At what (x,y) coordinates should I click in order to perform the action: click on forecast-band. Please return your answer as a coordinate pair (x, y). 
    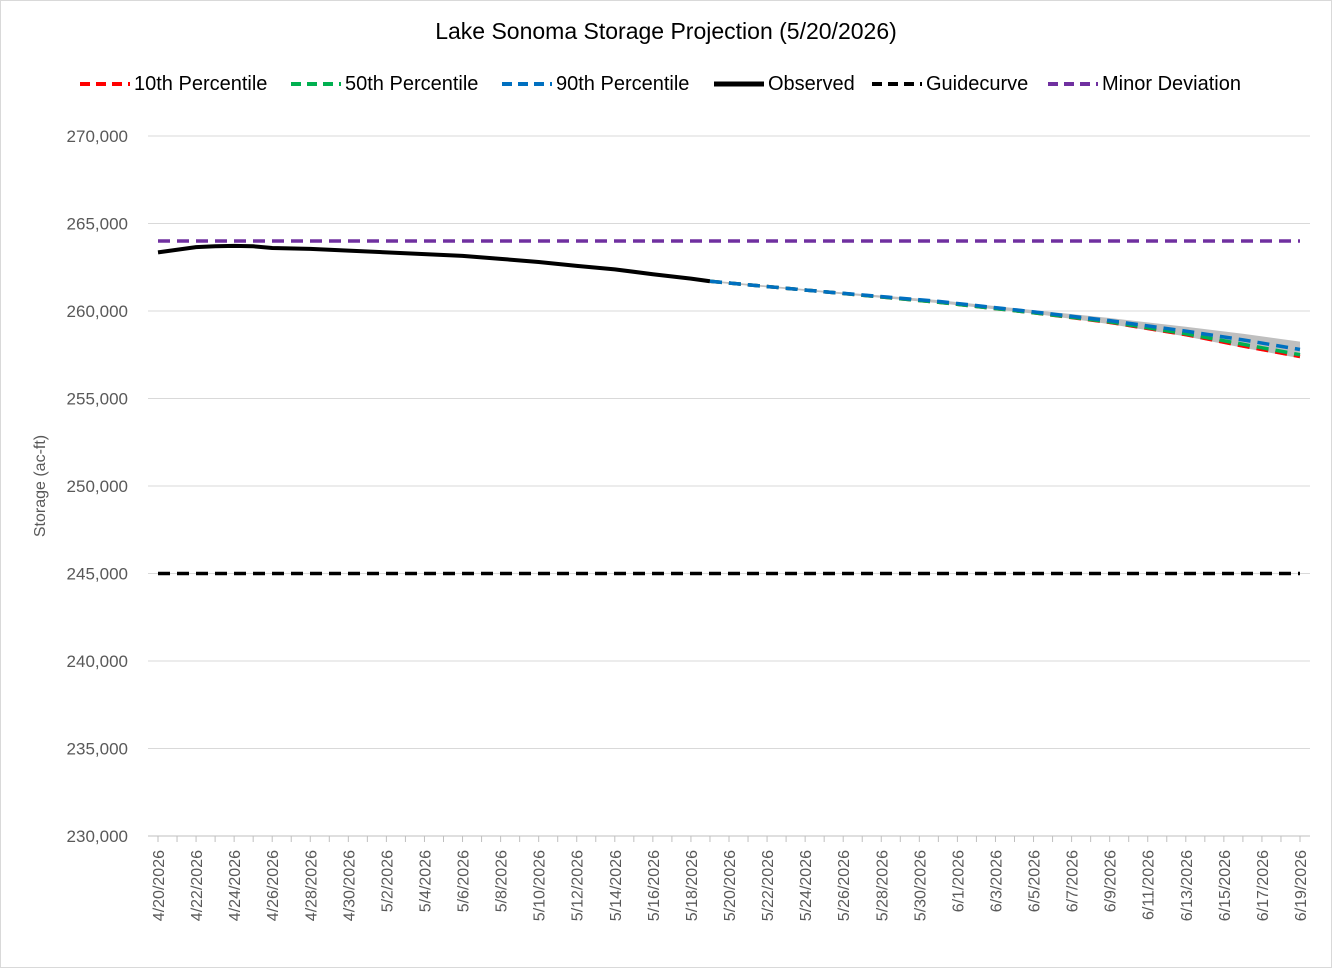
    Looking at the image, I should click on (1004, 319).